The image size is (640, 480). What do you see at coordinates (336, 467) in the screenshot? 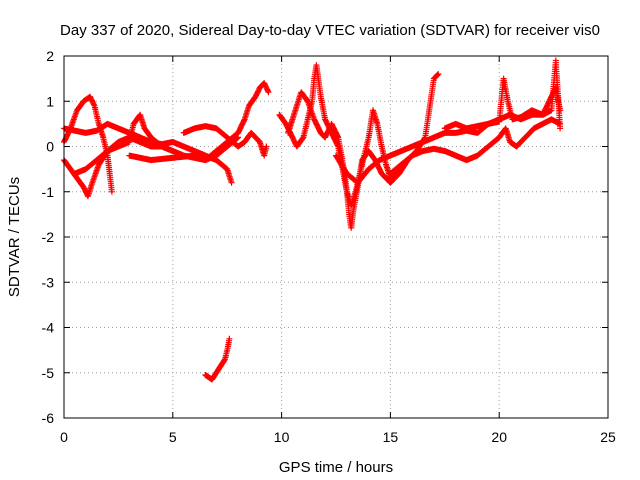
I see `x-axis-label: GPS time / hours` at bounding box center [336, 467].